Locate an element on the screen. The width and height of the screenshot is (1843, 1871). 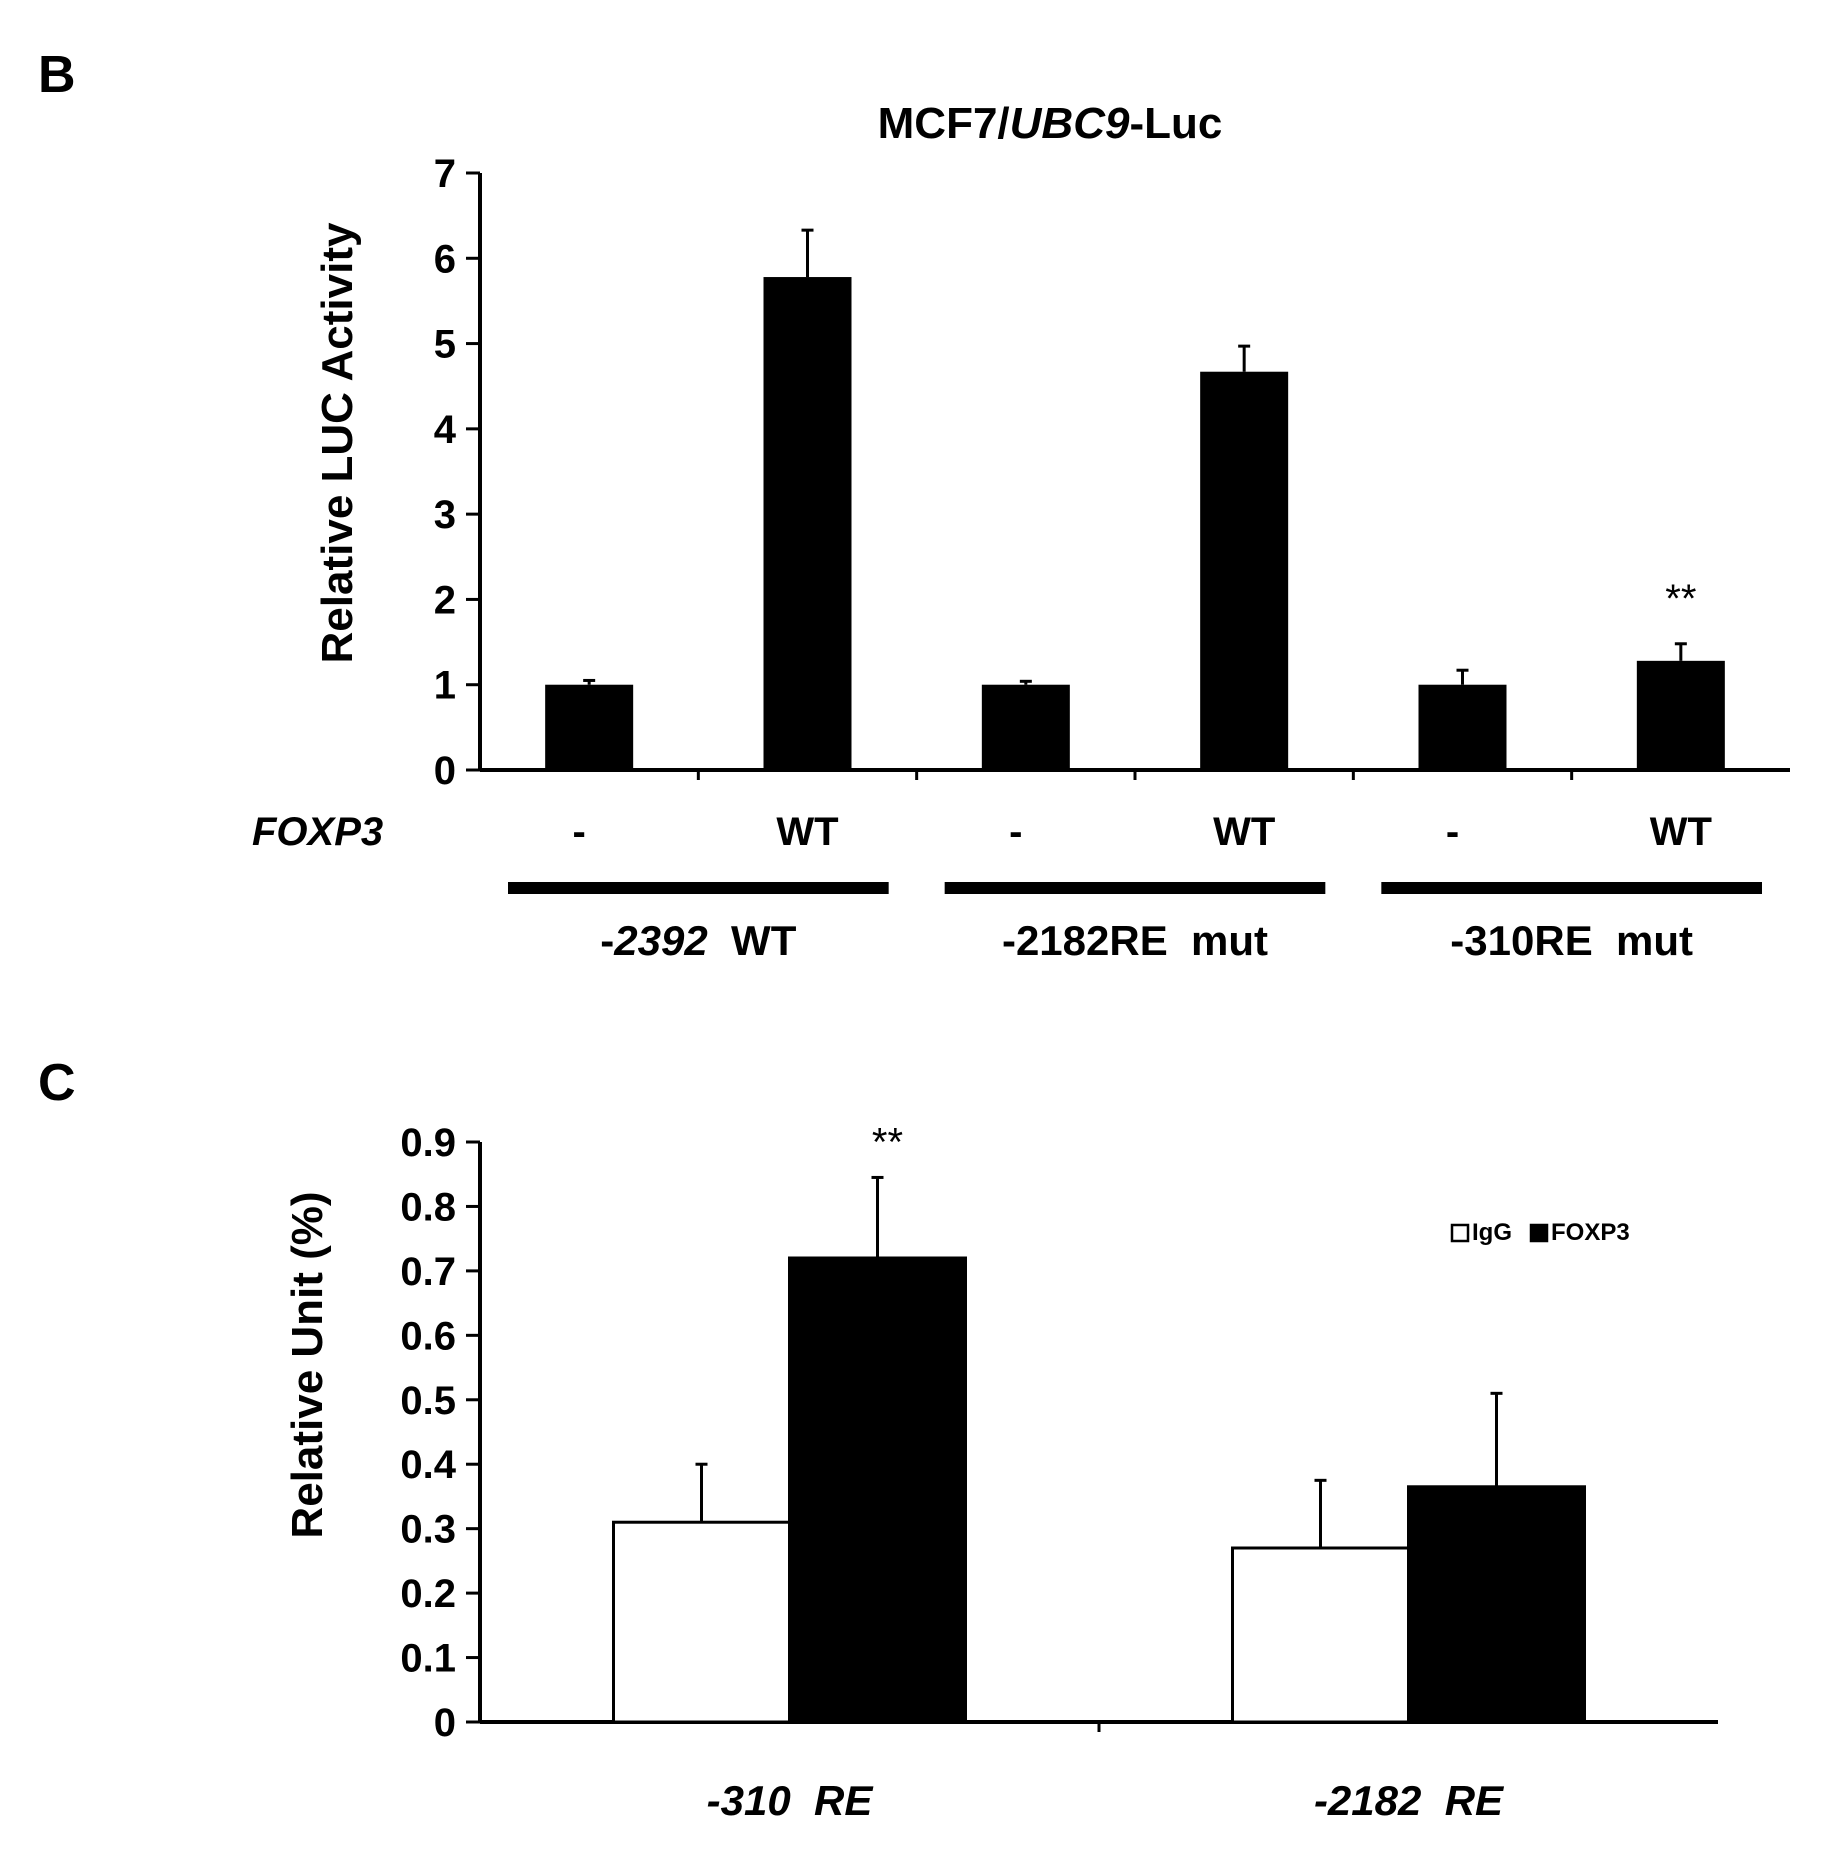
panel-b-x-labels: - WT - WT - WT is located at coordinates (1142, 832).